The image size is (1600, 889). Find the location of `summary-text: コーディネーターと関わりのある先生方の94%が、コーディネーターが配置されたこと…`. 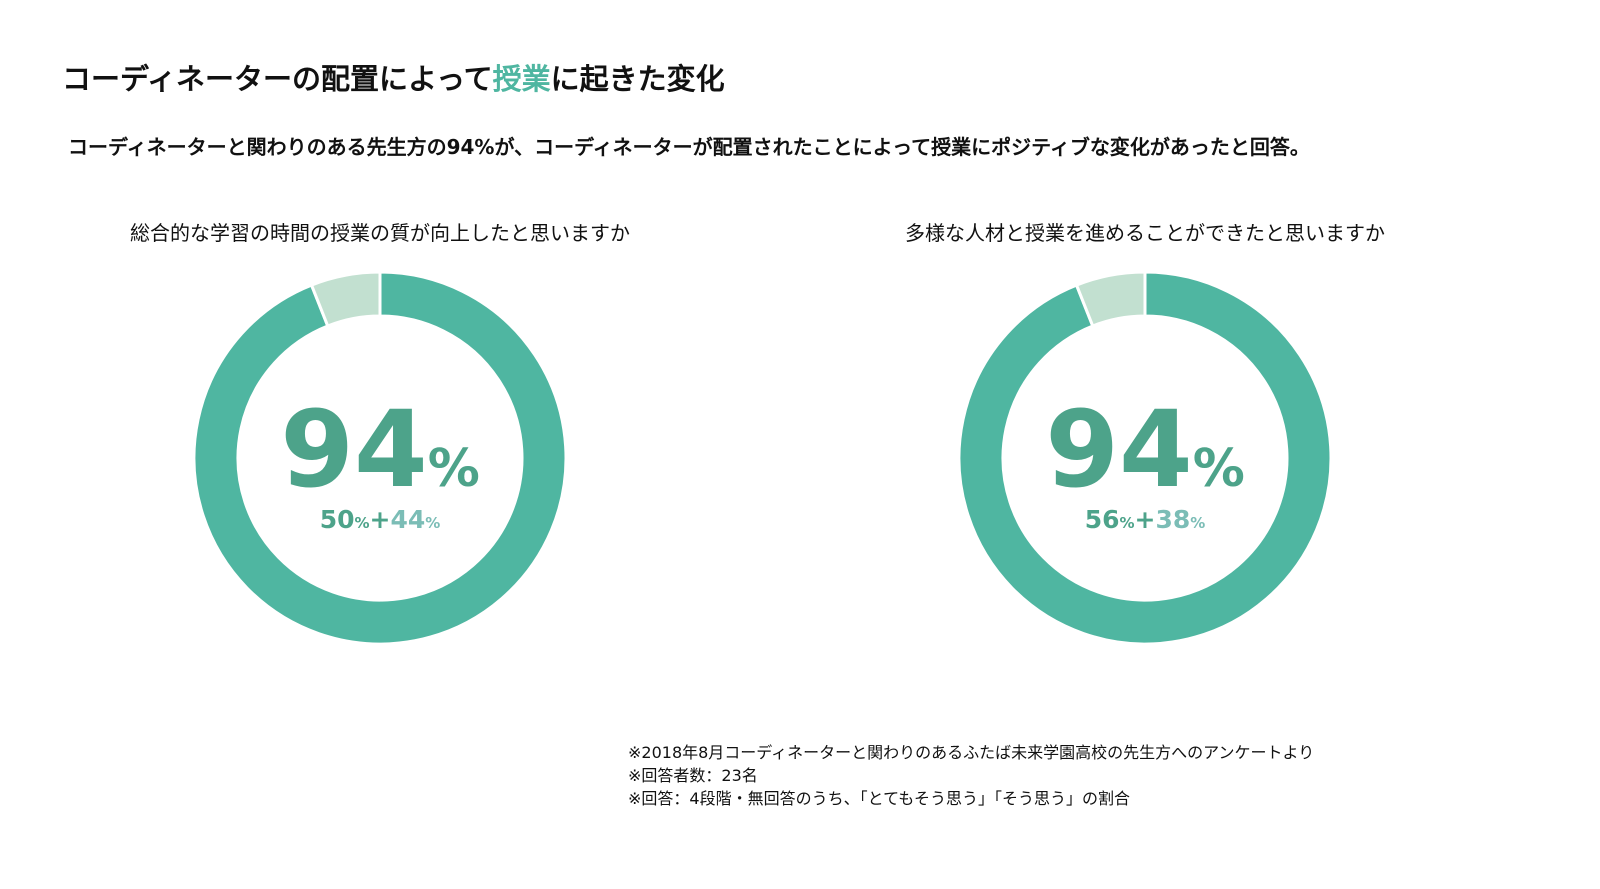

summary-text: コーディネーターと関わりのある先生方の94%が、コーディネーターが配置されたこと… is located at coordinates (689, 147).